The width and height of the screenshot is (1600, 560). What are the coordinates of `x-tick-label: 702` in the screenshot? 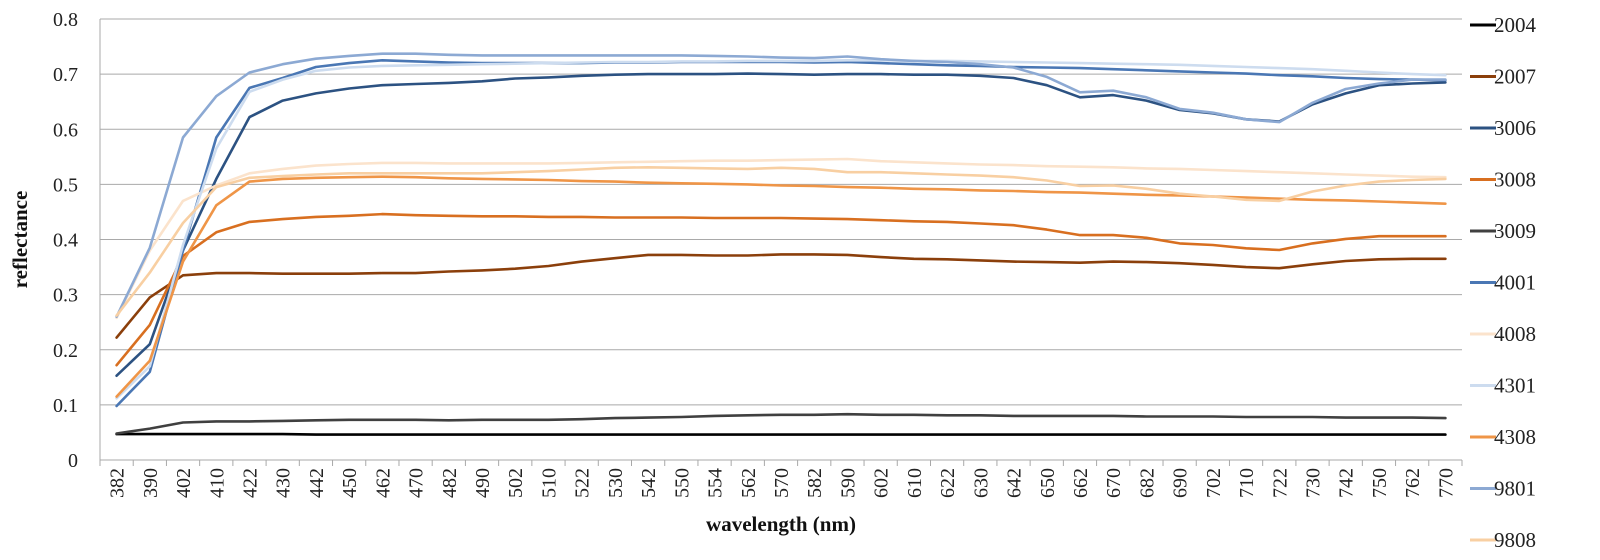 It's located at (1214, 483).